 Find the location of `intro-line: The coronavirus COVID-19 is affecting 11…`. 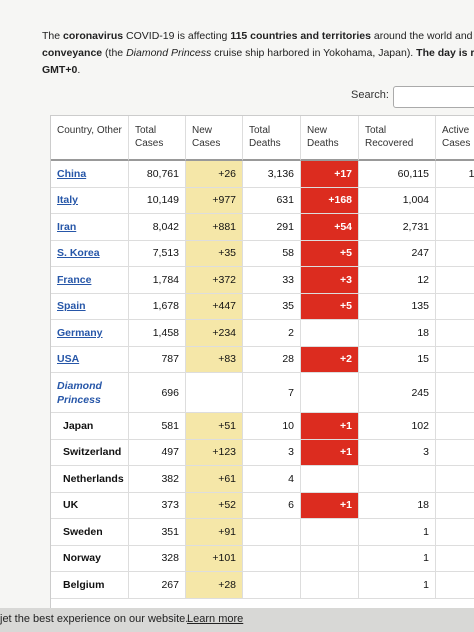

intro-line: The coronavirus COVID-19 is affecting 11… is located at coordinates (258, 36).